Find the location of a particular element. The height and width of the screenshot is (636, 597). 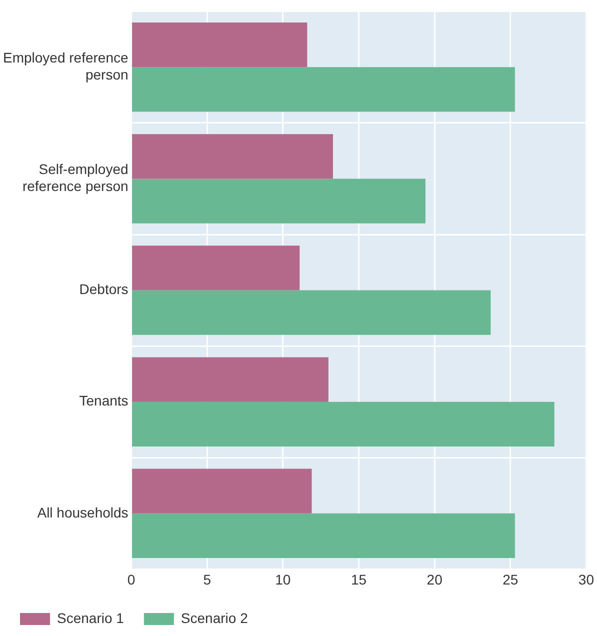

x-tick-label: 30 is located at coordinates (586, 579).